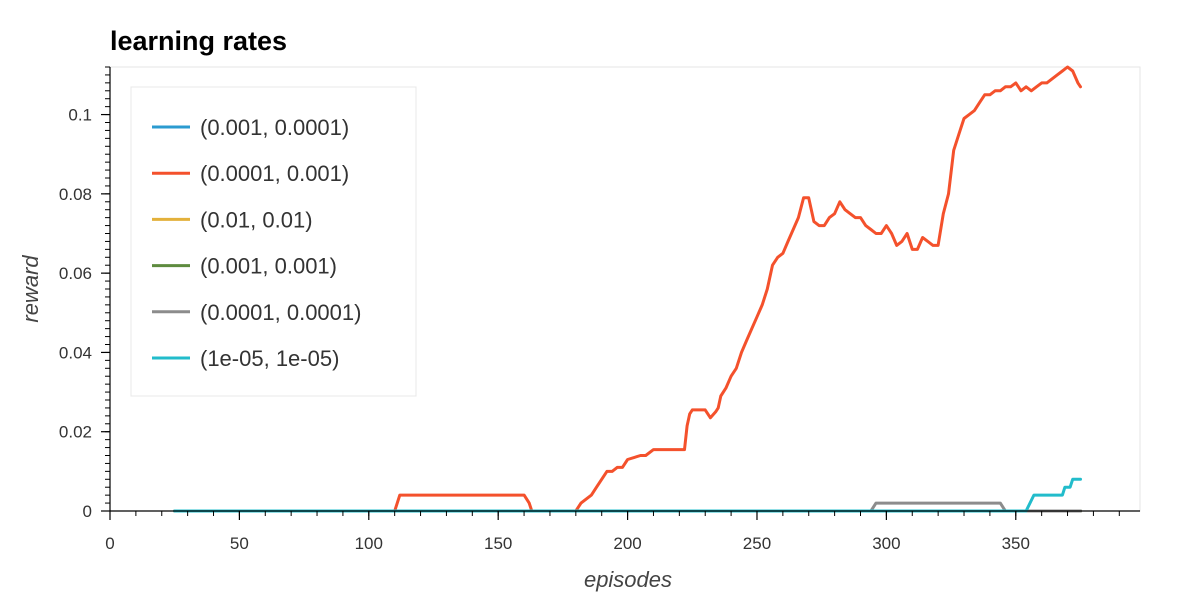 The image size is (1200, 600). What do you see at coordinates (369, 543) in the screenshot?
I see `x-tick-label: 100` at bounding box center [369, 543].